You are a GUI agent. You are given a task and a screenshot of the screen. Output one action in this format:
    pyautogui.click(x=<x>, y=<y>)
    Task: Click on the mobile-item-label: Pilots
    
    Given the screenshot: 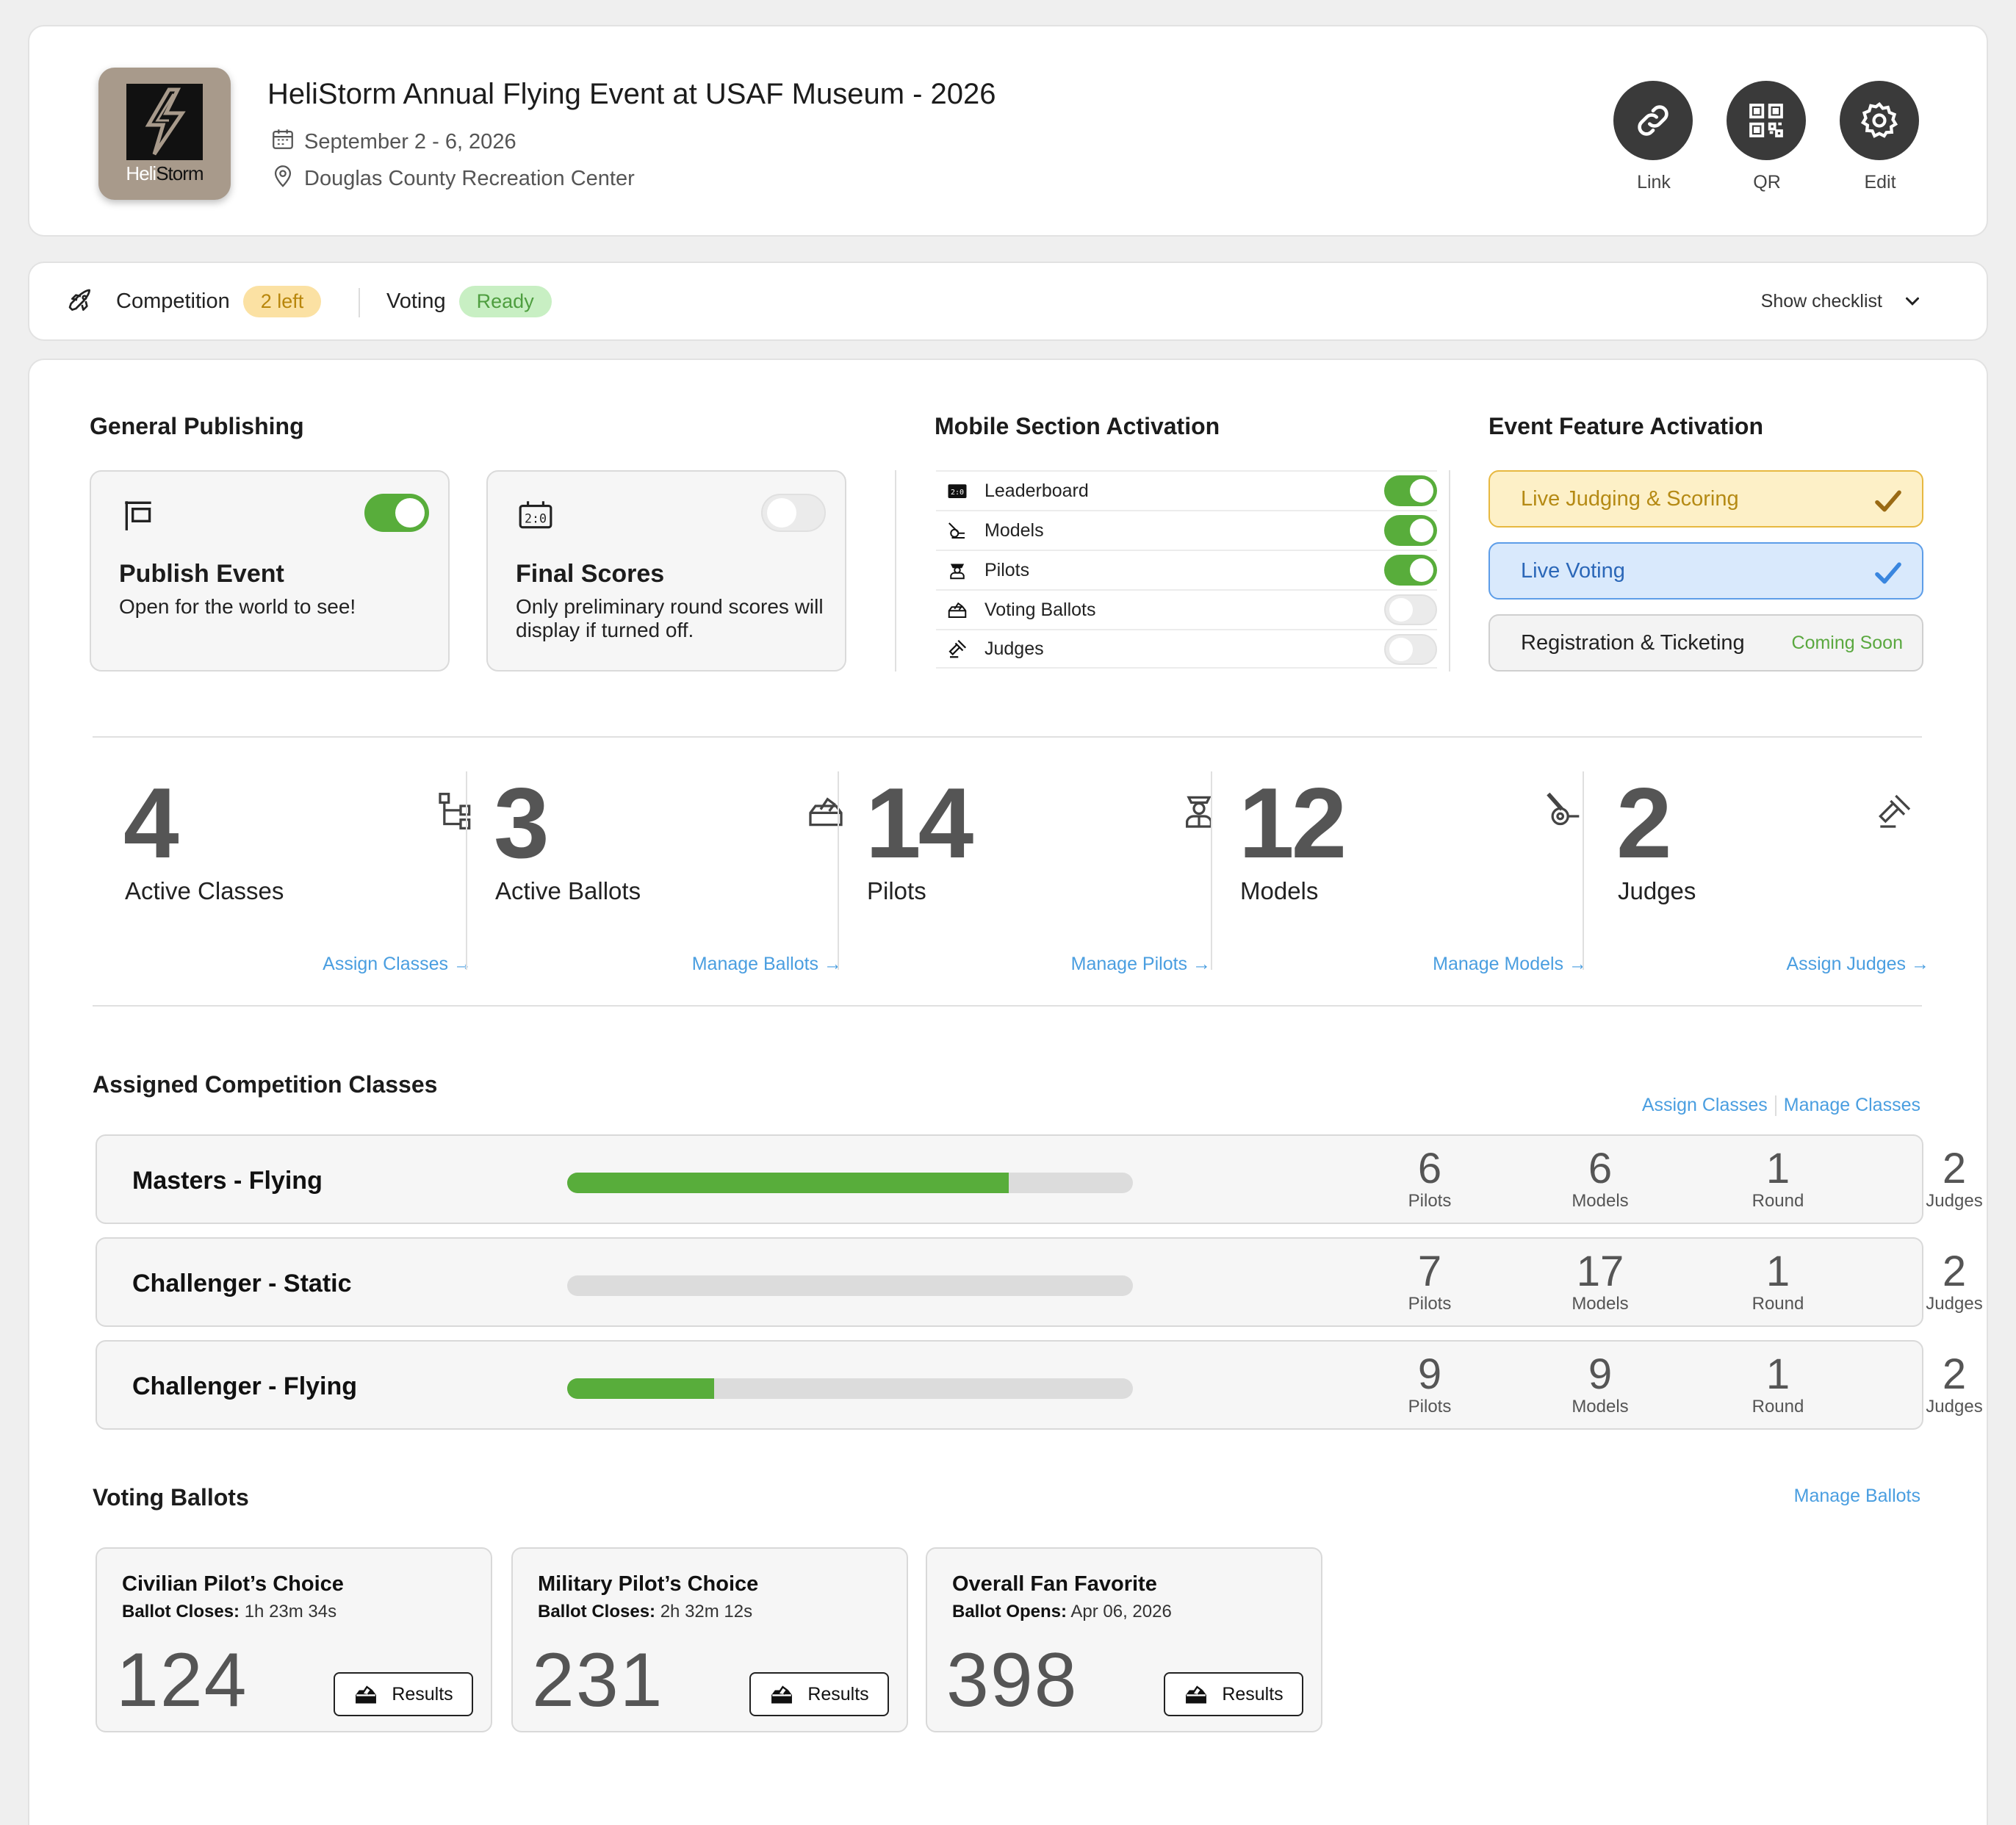 What is the action you would take?
    pyautogui.click(x=1007, y=570)
    